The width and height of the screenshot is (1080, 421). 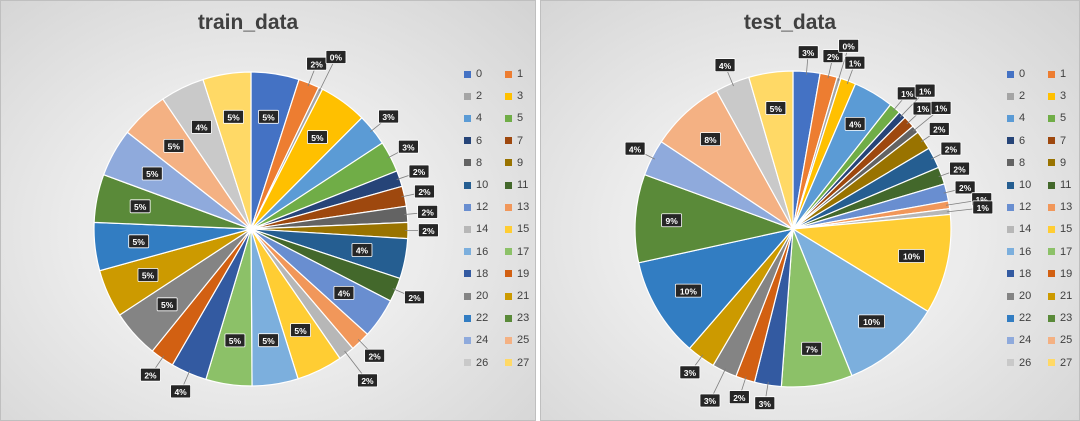 I want to click on data-label-1: 2%, so click(x=833, y=57).